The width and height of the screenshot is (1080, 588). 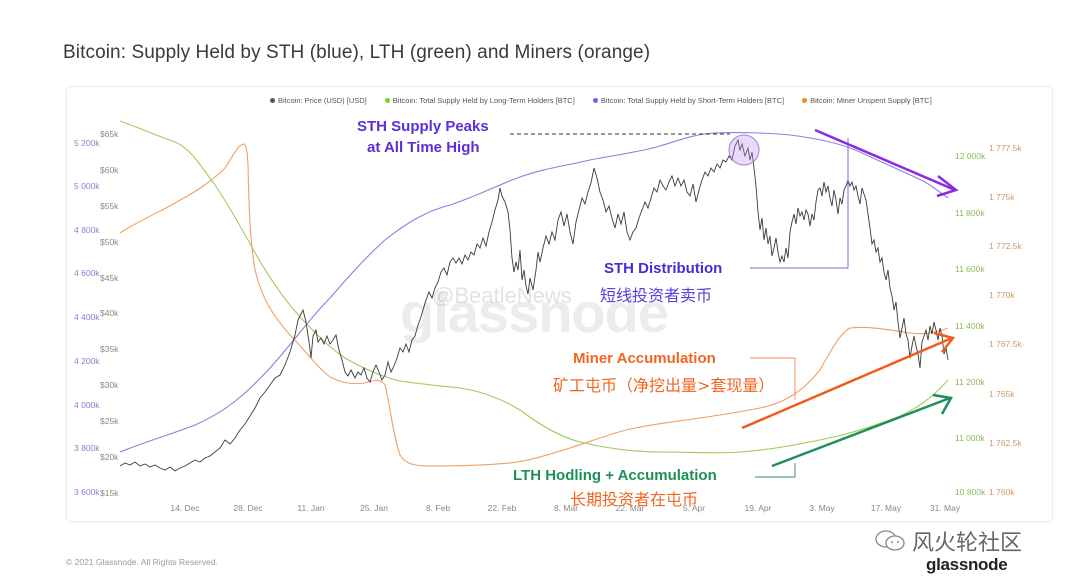 I want to click on miner-accumulation-annotation: Miner Accumulation, so click(x=644, y=358).